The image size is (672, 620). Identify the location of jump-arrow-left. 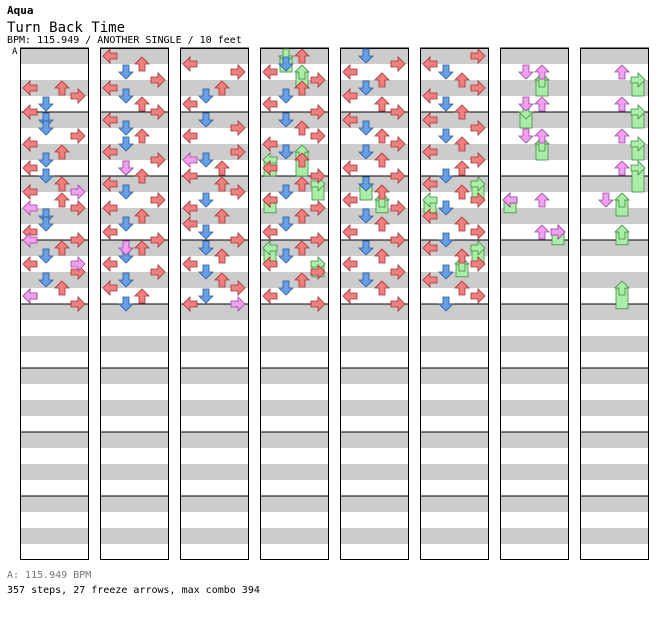
(30, 296).